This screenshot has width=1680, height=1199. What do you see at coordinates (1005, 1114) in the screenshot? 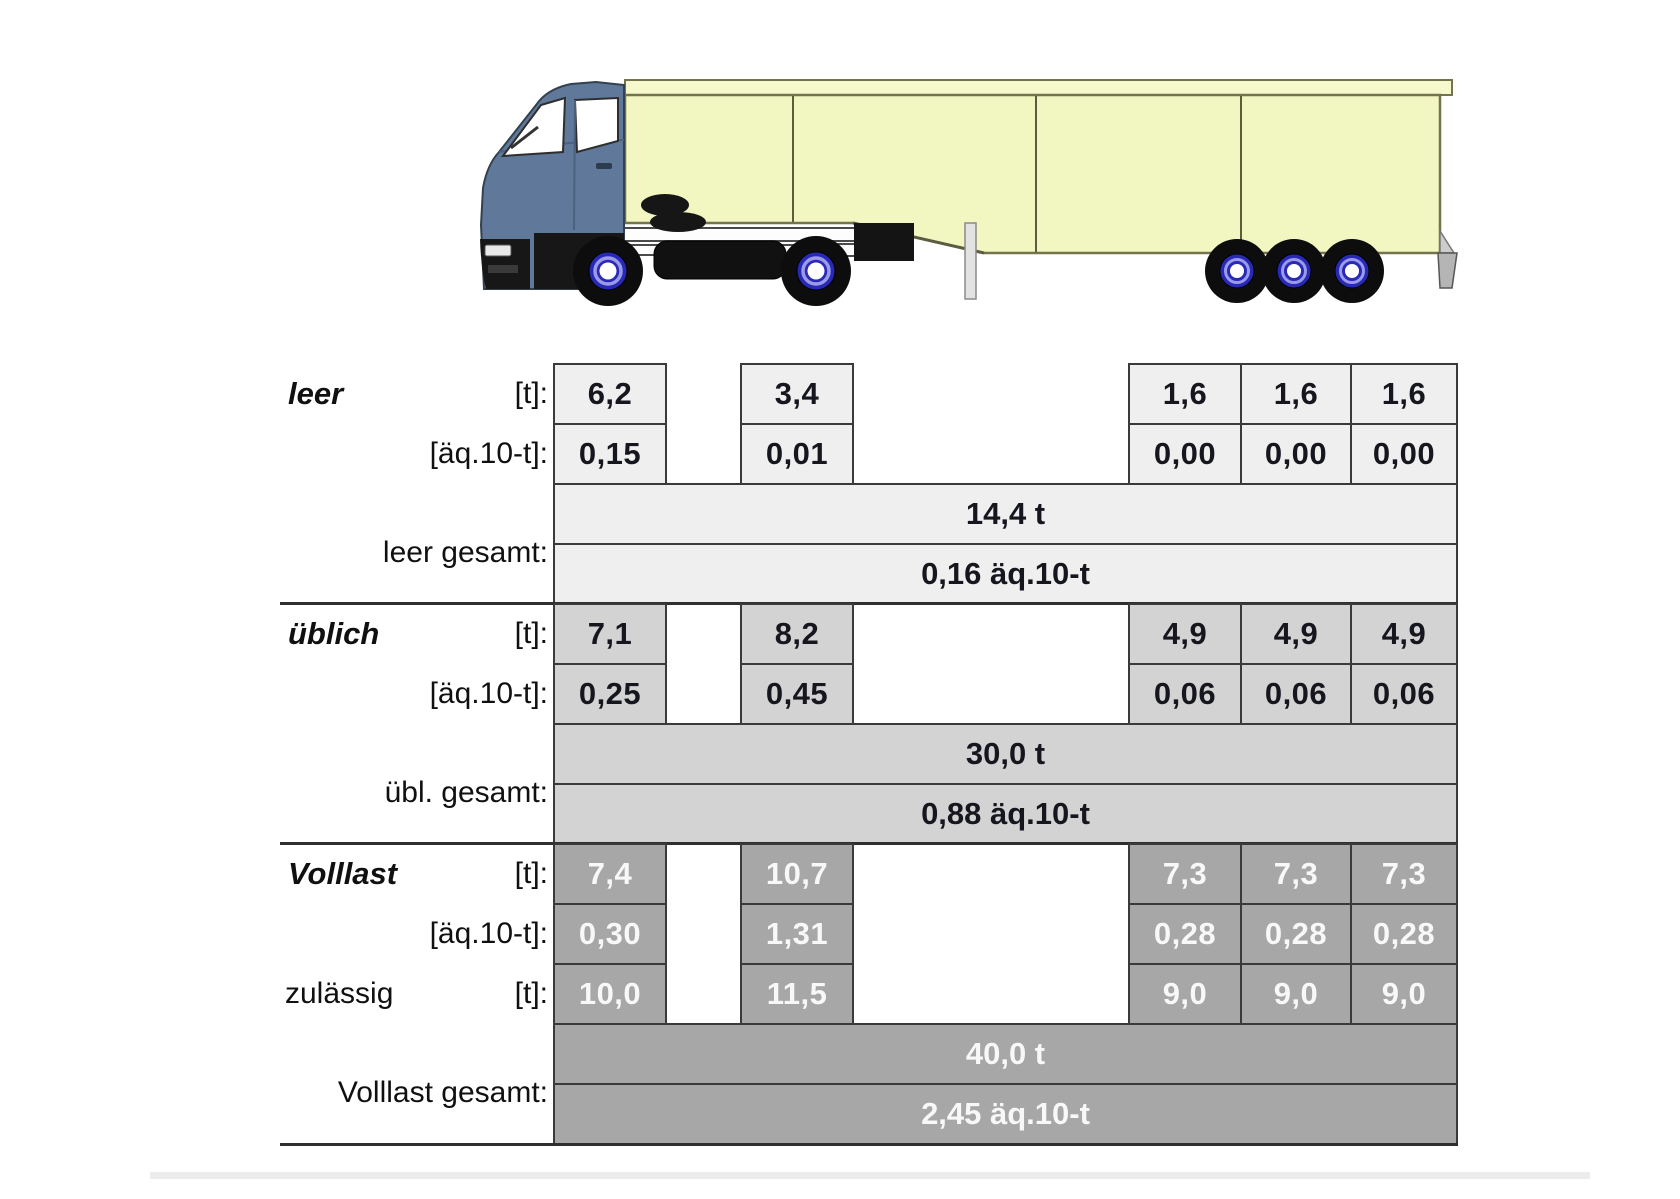
I see `total-aeq-band: 2,45 äq.10-t` at bounding box center [1005, 1114].